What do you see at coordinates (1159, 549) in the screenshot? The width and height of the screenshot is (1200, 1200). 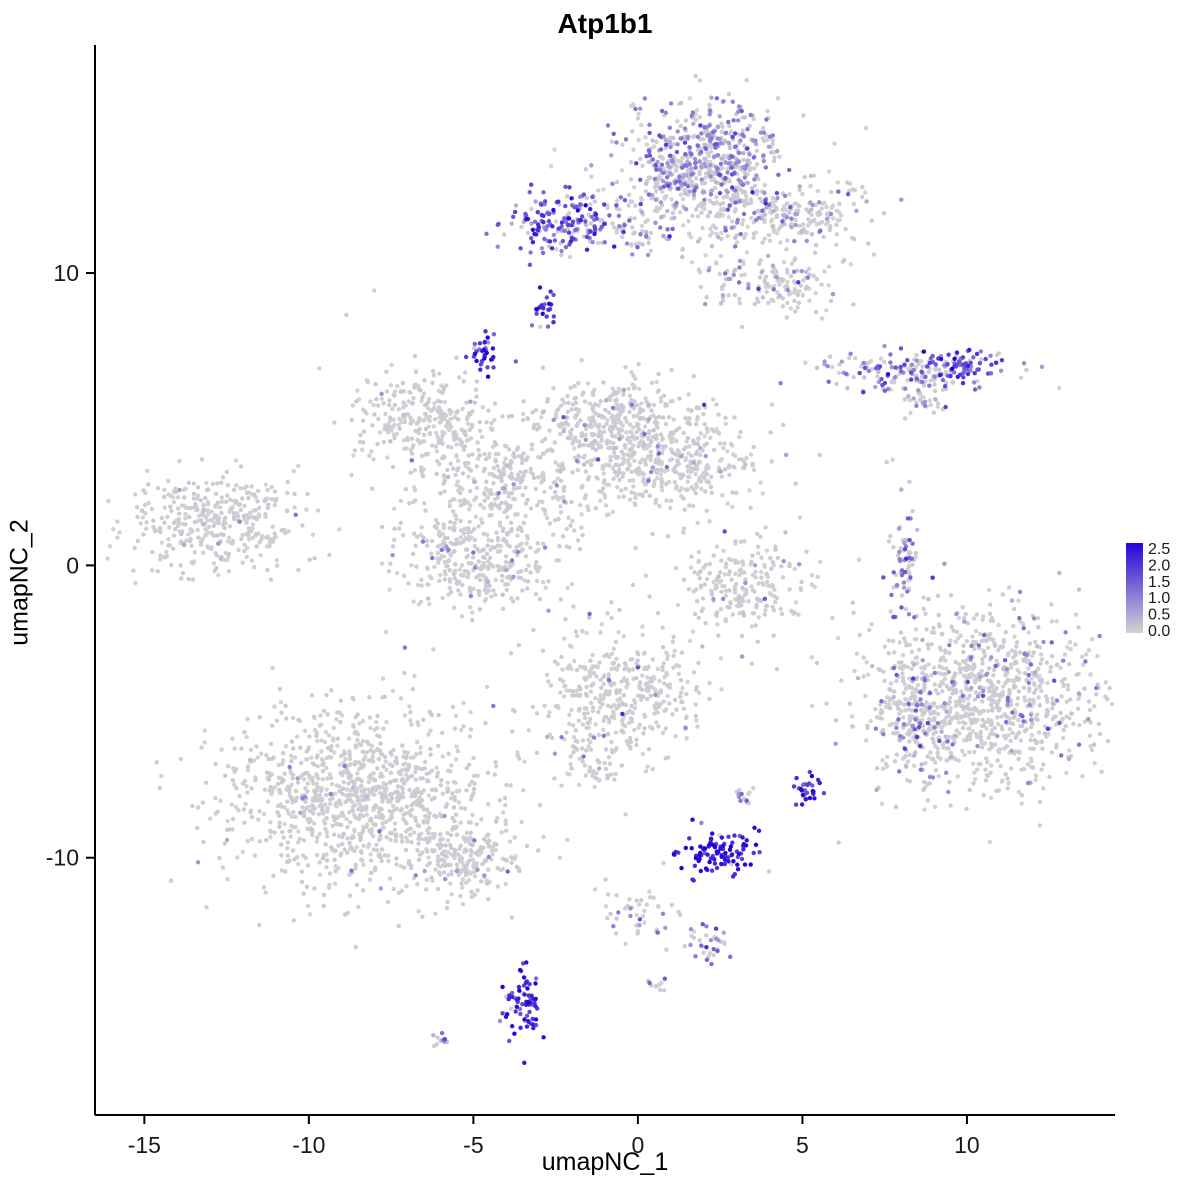 I see `legend-tick-label: 2.5` at bounding box center [1159, 549].